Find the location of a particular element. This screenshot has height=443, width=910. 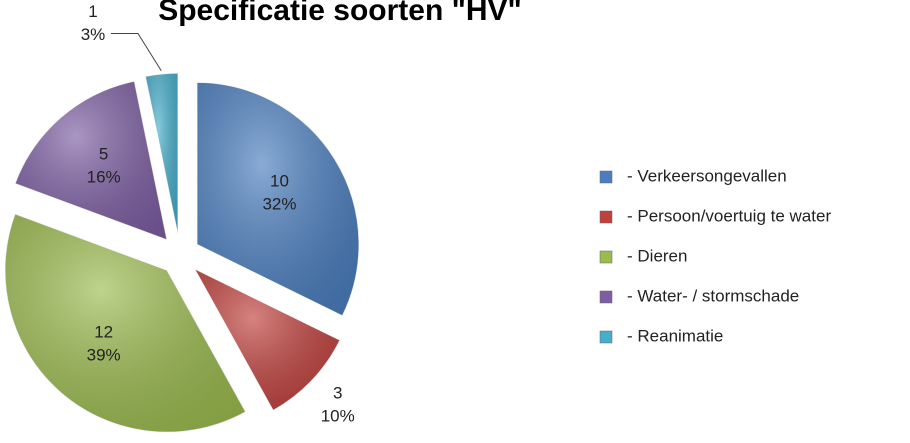

data-label: 5 is located at coordinates (103, 154).